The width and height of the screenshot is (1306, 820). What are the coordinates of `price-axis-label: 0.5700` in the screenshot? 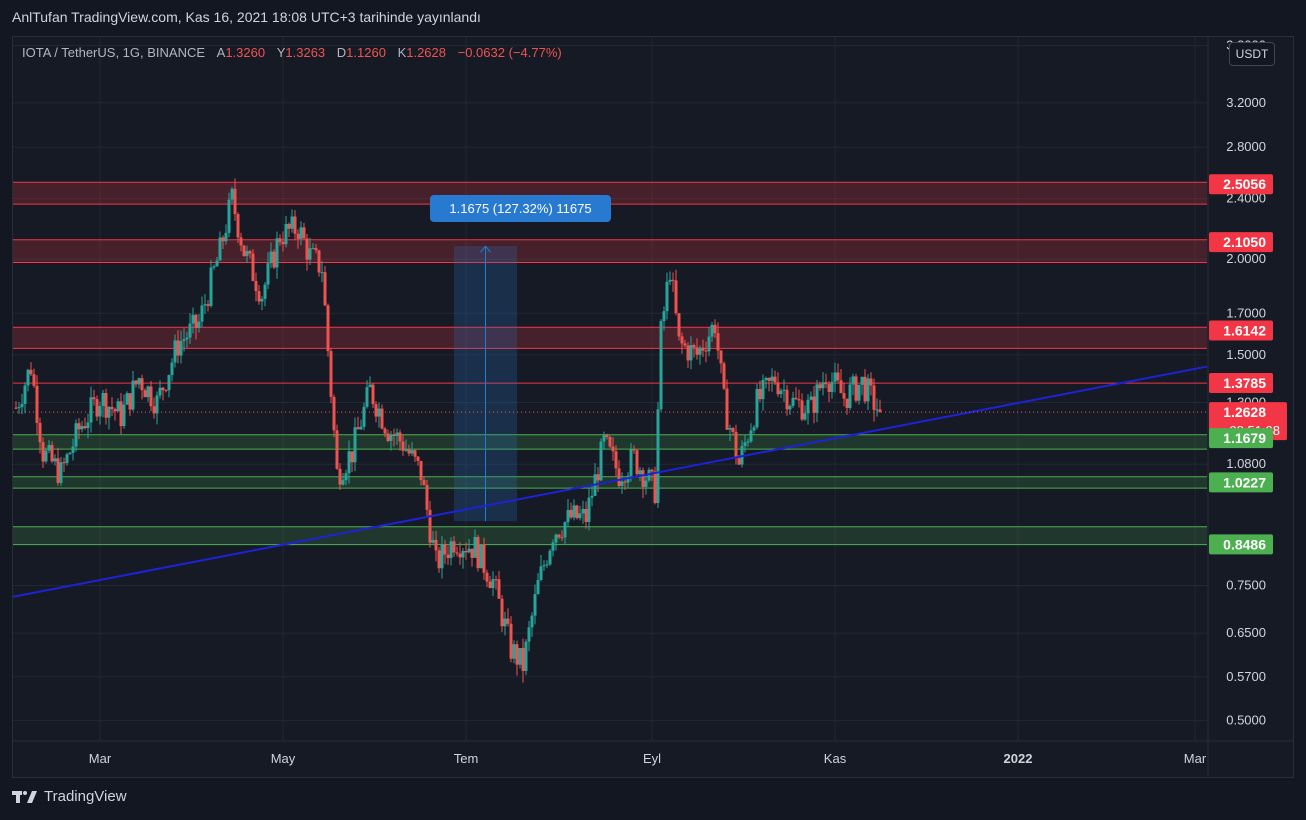 It's located at (1246, 676).